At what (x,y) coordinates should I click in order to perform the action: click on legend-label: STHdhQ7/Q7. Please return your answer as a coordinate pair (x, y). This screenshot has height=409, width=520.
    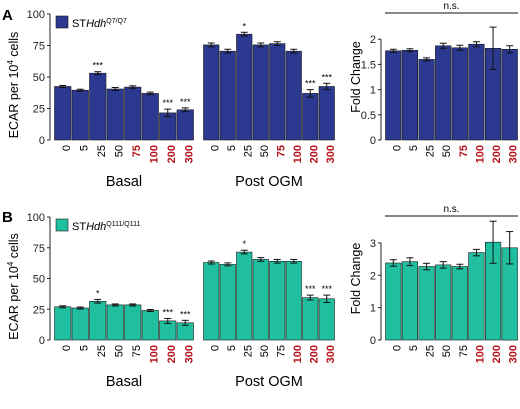
    Looking at the image, I should click on (99, 24).